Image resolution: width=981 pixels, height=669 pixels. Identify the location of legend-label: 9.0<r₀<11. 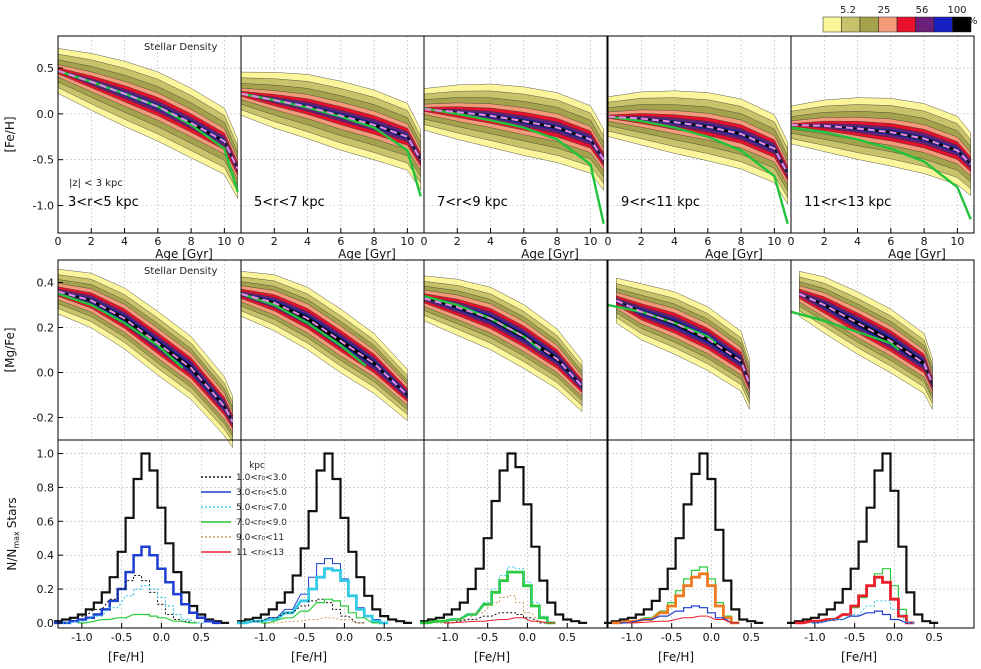
(260, 538).